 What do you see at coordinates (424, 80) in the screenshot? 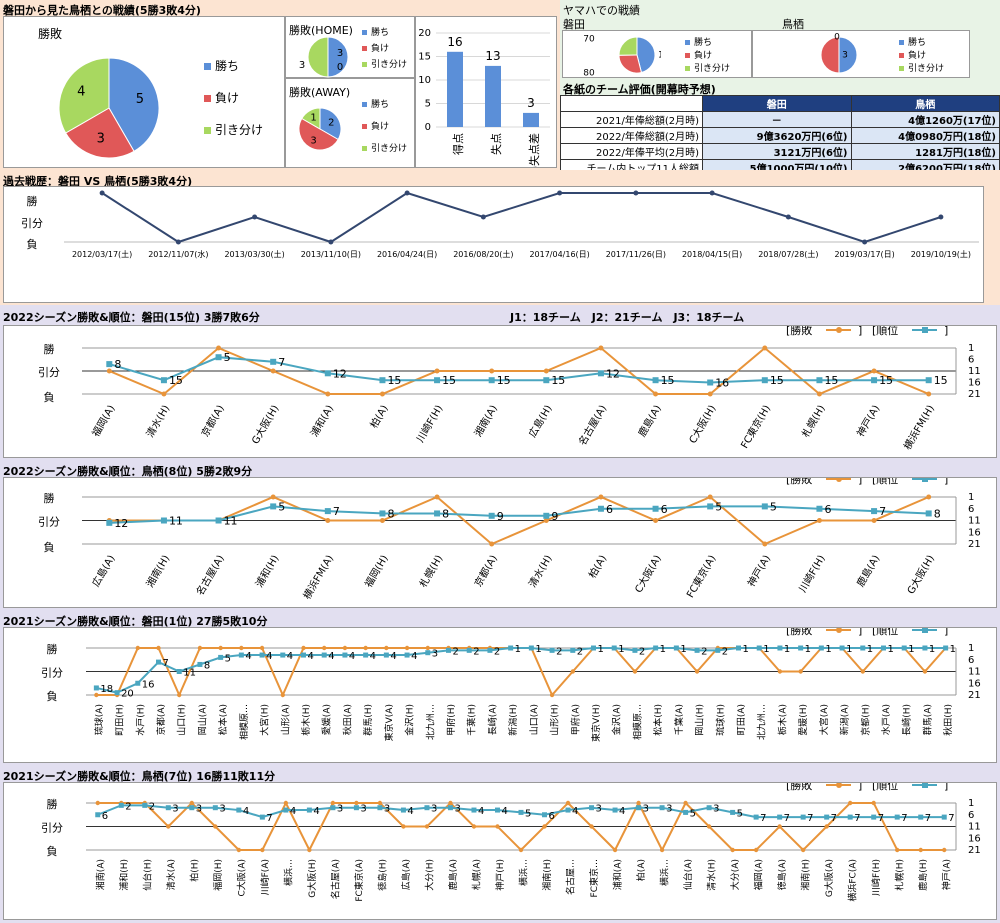
I see `bar-y-tick: 10` at bounding box center [424, 80].